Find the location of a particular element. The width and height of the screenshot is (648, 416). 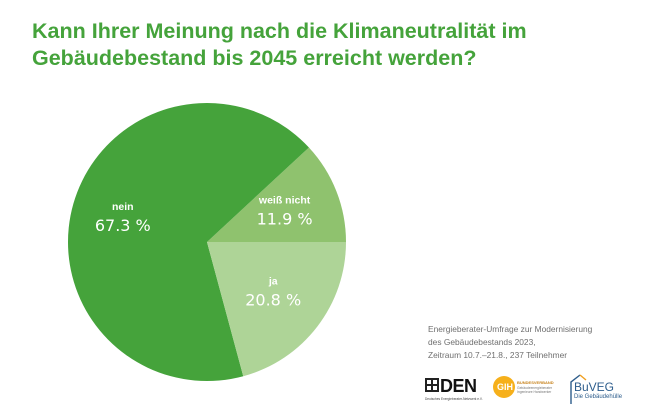

slice-label-wei-nicht: weiß nicht is located at coordinates (284, 201).